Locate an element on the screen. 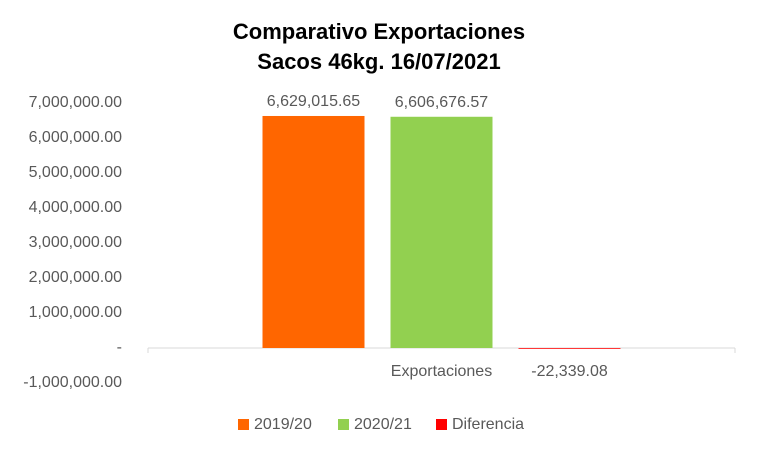 The height and width of the screenshot is (456, 758). legend-label: Diferencia is located at coordinates (488, 424).